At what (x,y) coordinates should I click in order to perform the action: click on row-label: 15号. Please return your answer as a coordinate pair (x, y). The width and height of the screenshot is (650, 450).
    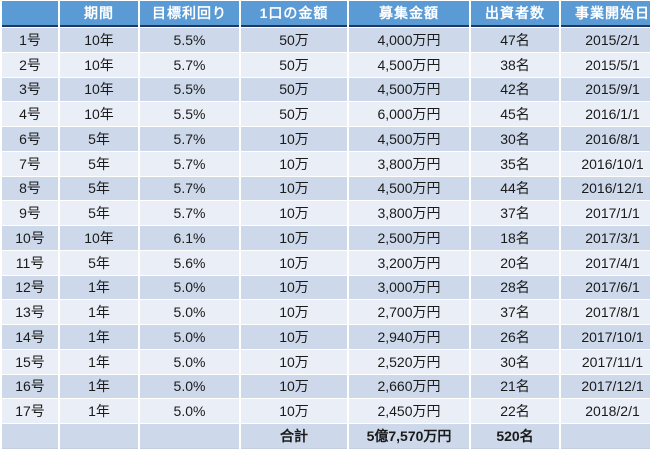
    Looking at the image, I should click on (30, 361).